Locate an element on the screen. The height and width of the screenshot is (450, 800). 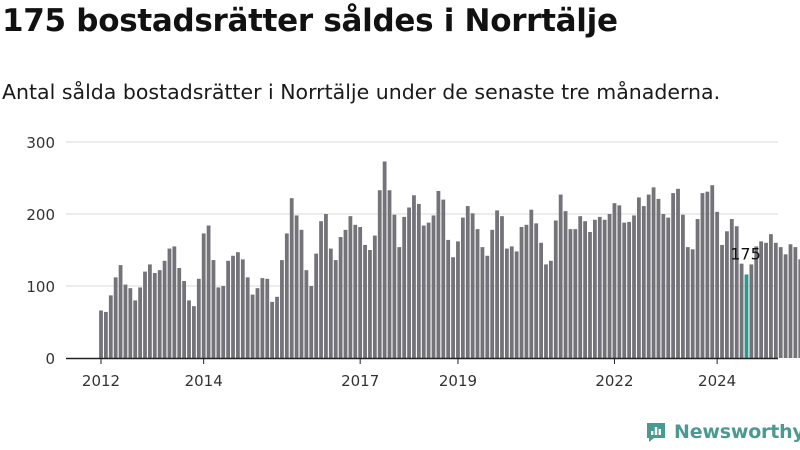
y-tick-label: 0 is located at coordinates (50, 359).